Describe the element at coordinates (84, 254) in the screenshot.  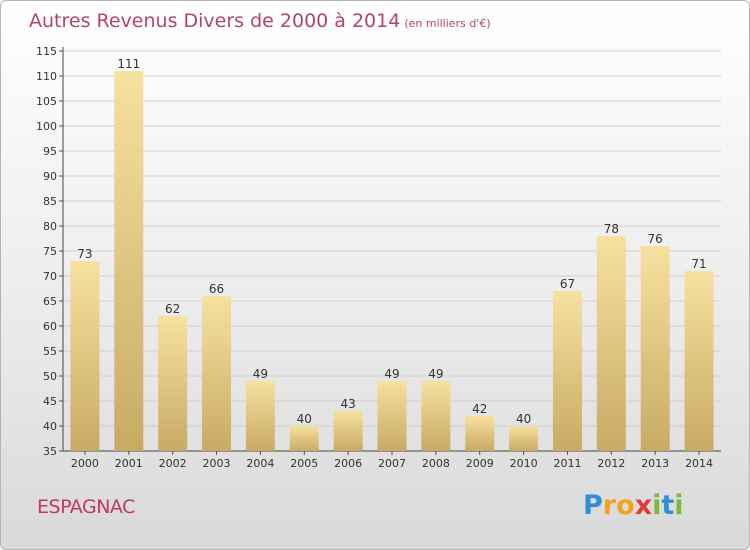
I see `data-label: 73` at that location.